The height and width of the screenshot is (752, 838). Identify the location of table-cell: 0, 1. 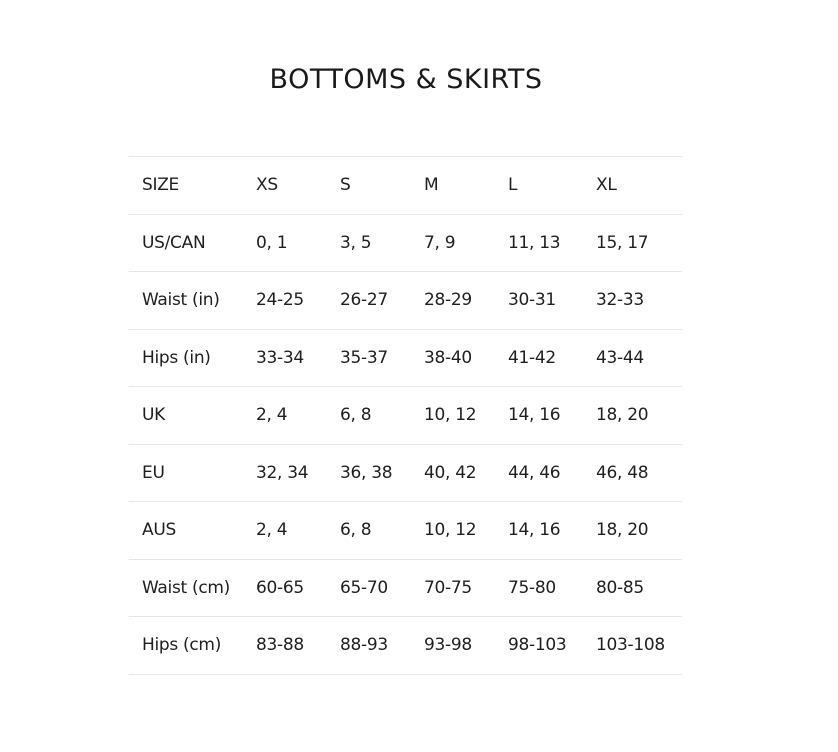
(285, 242).